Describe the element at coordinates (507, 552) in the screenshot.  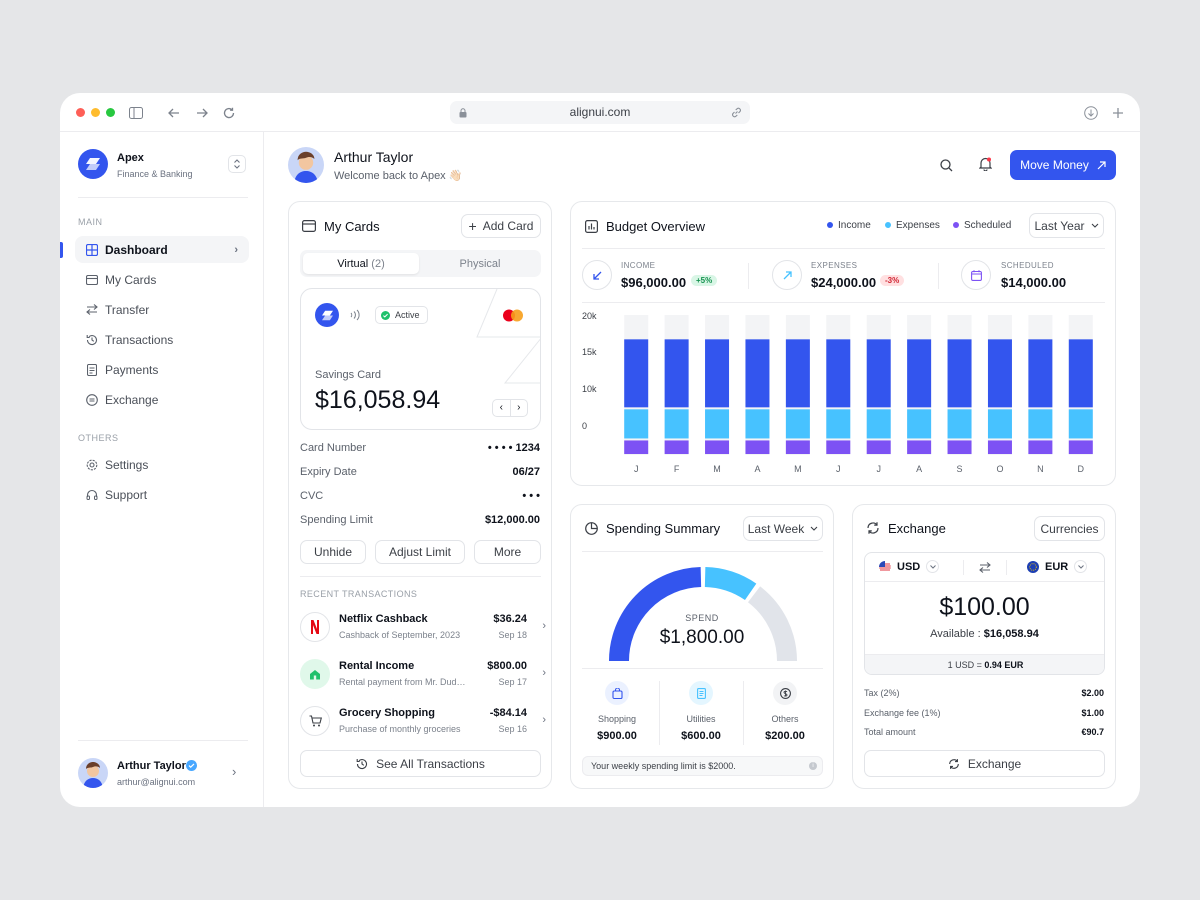
I see `more-button: More` at that location.